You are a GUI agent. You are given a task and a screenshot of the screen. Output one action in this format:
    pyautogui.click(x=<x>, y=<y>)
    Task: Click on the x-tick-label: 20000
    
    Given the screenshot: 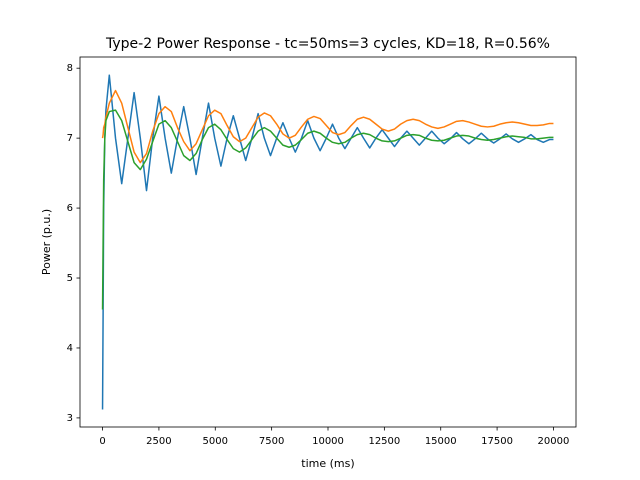 What is the action you would take?
    pyautogui.click(x=554, y=441)
    